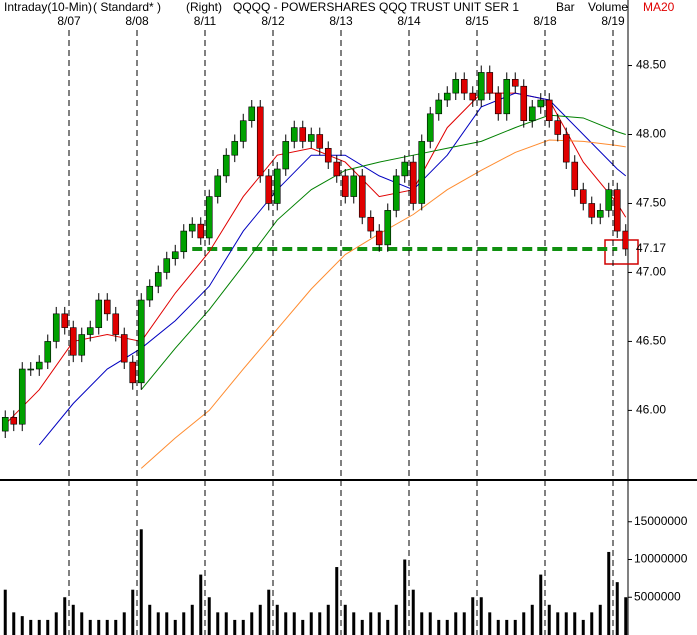  Describe the element at coordinates (651, 203) in the screenshot. I see `y-tick-label: 47.50` at that location.